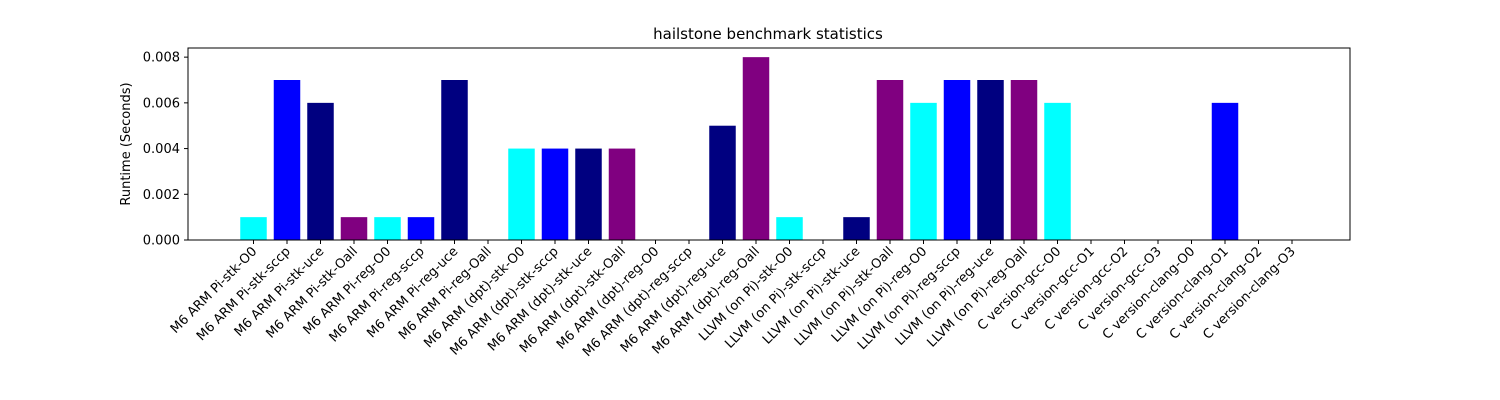  I want to click on y-tick-label: 0.000, so click(161, 241).